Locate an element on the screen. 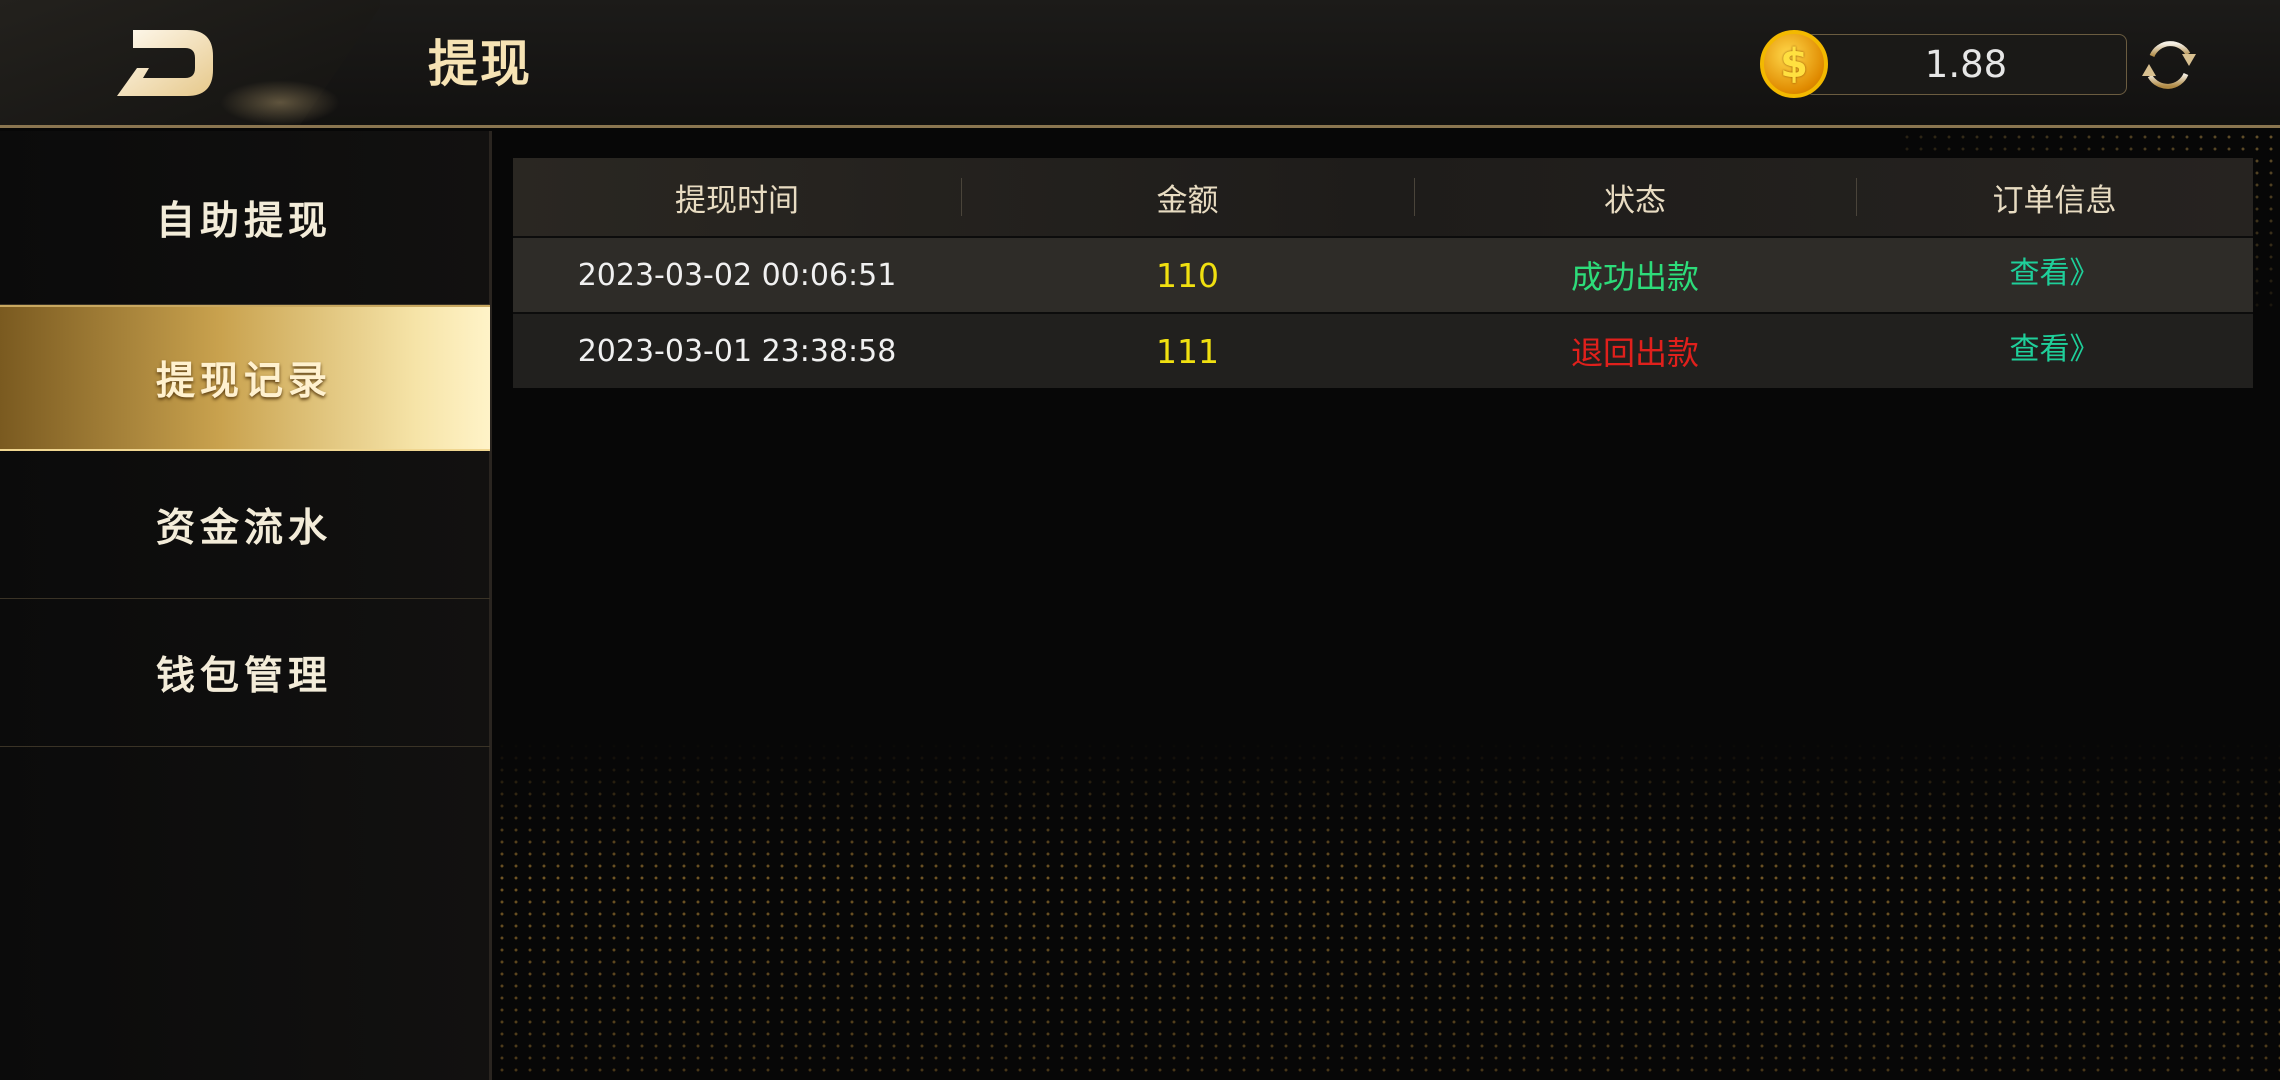  table-row: 2023-03-01 23:38:58 111 退回出款 查看》 is located at coordinates (1383, 350).